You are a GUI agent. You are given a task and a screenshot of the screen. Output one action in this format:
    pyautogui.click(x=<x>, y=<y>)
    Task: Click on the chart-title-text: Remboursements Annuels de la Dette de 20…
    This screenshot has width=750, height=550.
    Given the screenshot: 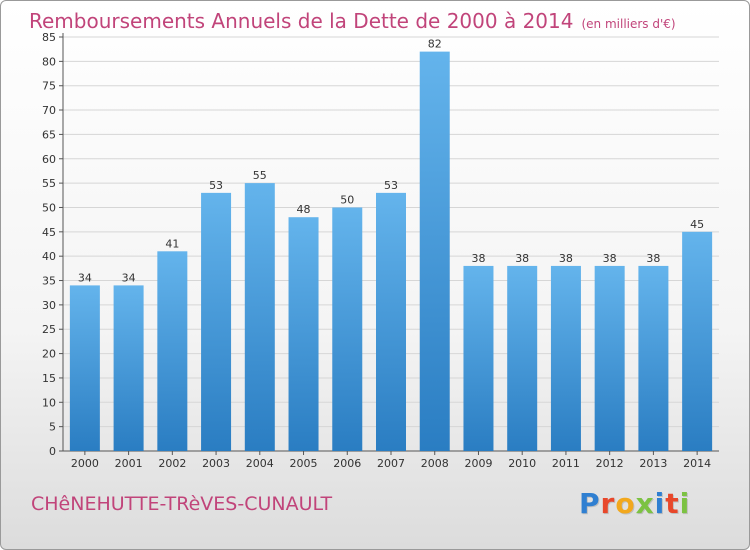 What is the action you would take?
    pyautogui.click(x=301, y=21)
    